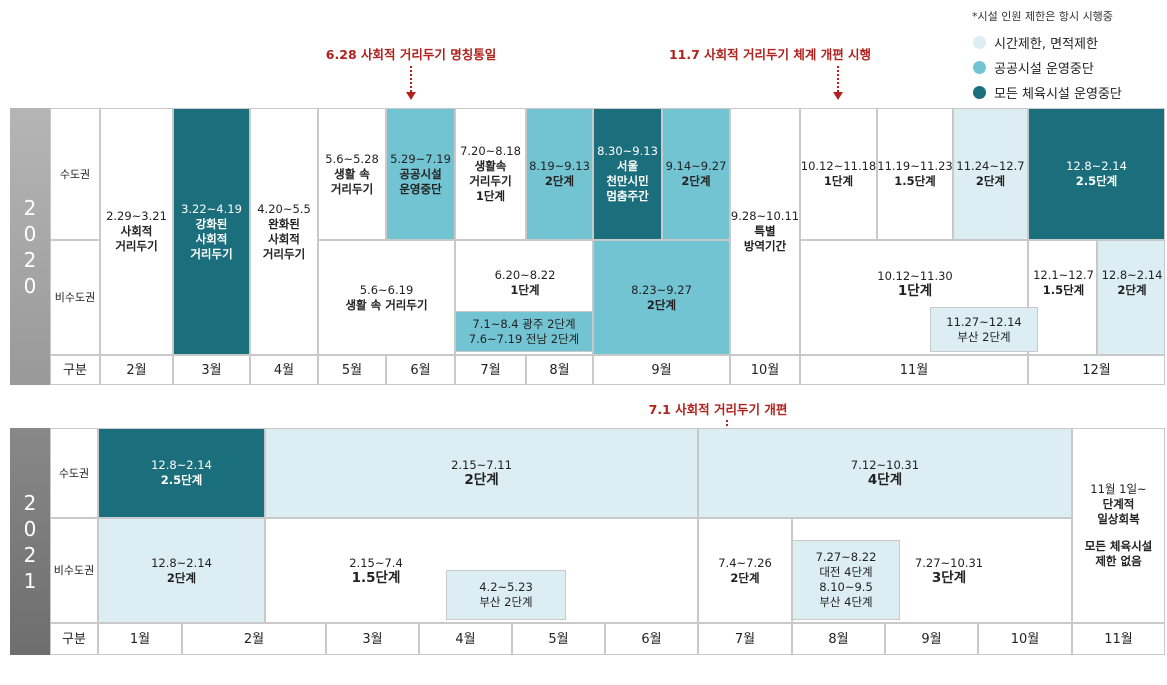 The image size is (1167, 685). What do you see at coordinates (420, 188) in the screenshot?
I see `cell-line: 운영중단` at bounding box center [420, 188].